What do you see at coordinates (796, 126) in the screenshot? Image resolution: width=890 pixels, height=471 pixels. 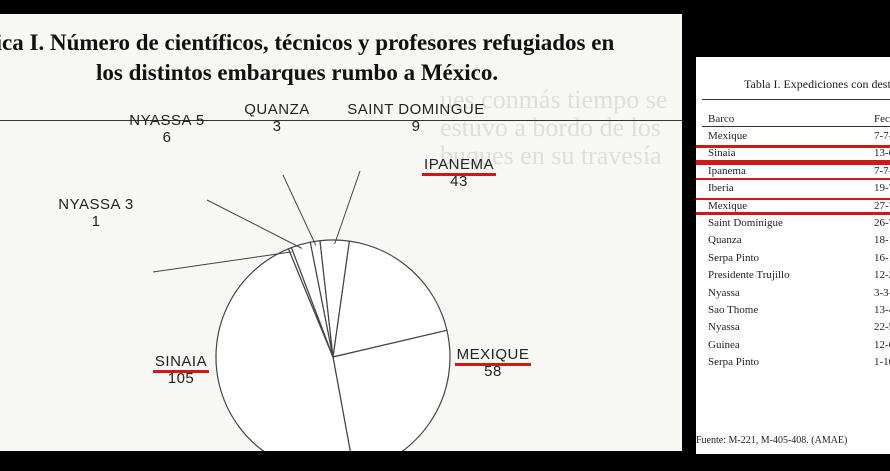 I see `table-header-rule` at bounding box center [796, 126].